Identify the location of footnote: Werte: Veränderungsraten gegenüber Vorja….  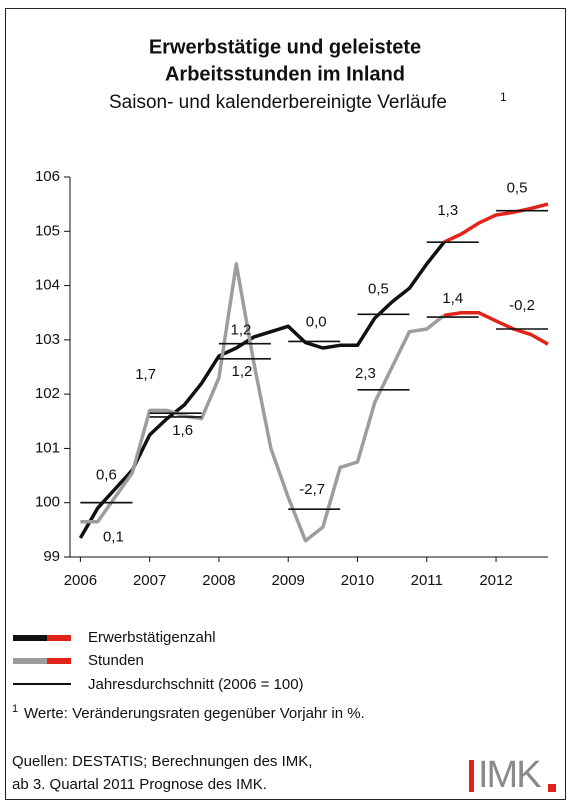
(194, 713).